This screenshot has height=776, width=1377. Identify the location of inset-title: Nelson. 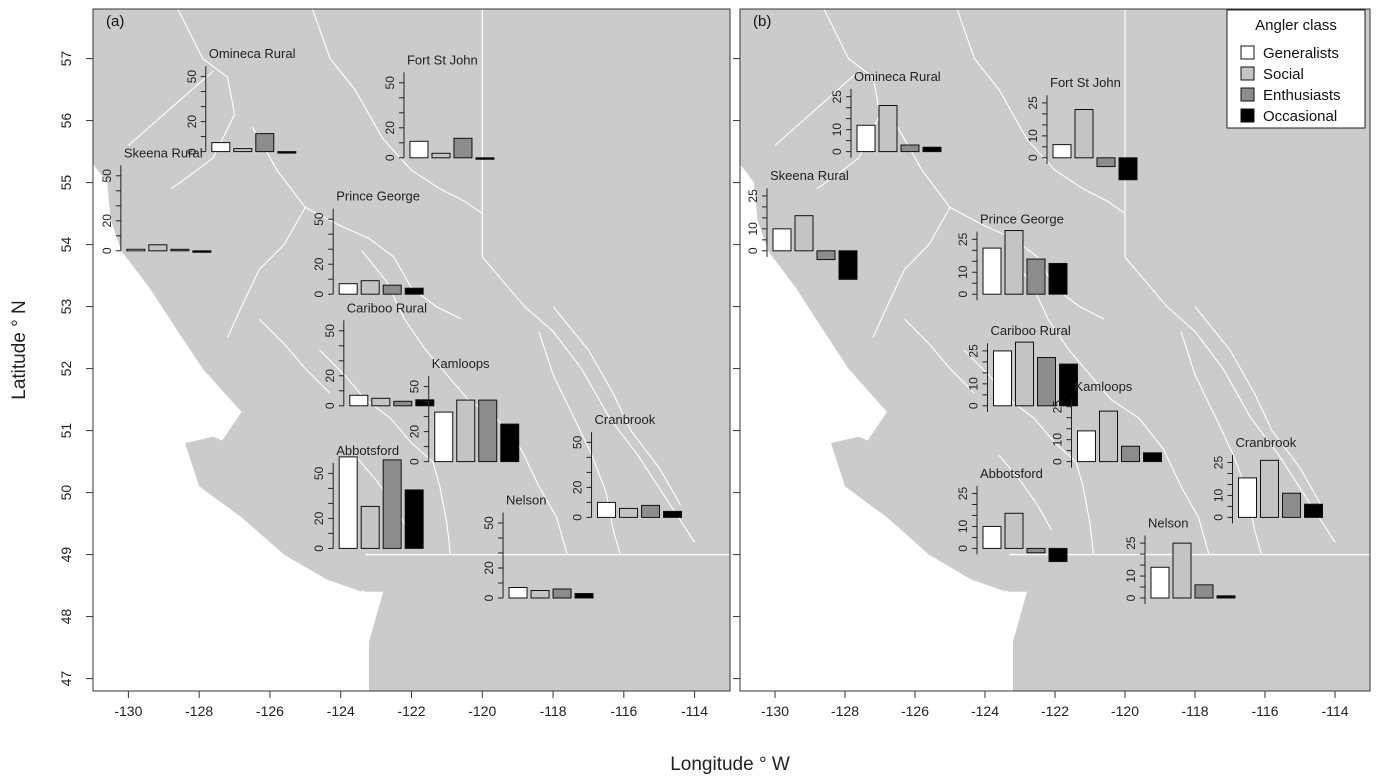
(1168, 522).